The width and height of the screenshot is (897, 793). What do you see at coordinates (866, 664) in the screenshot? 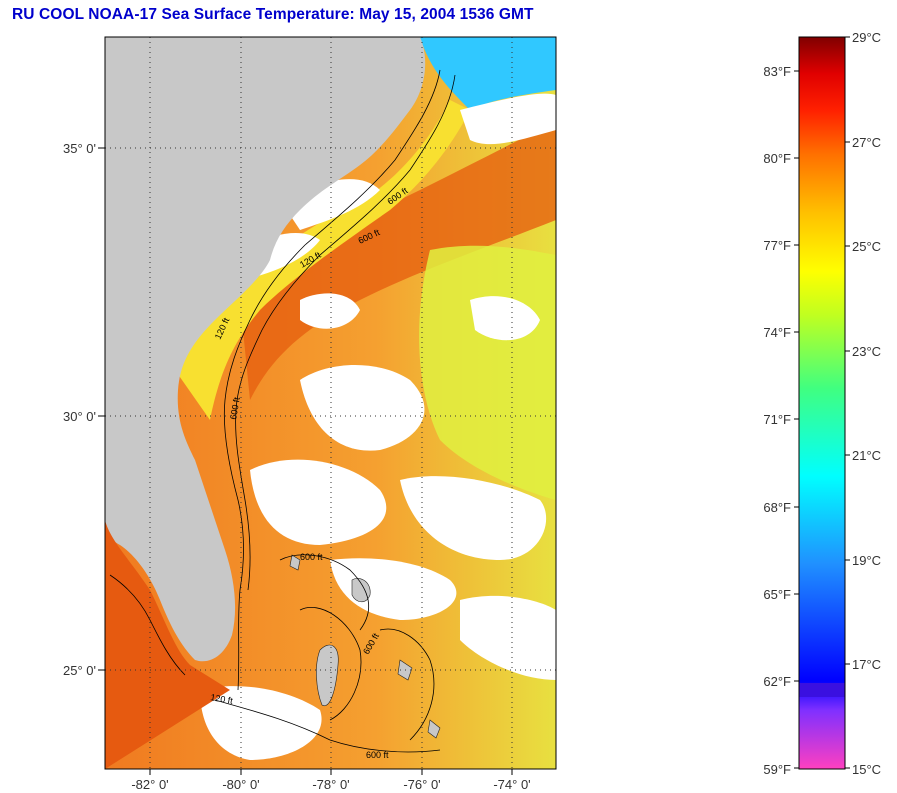
I see `colorbar-c-label: 17°C` at bounding box center [866, 664].